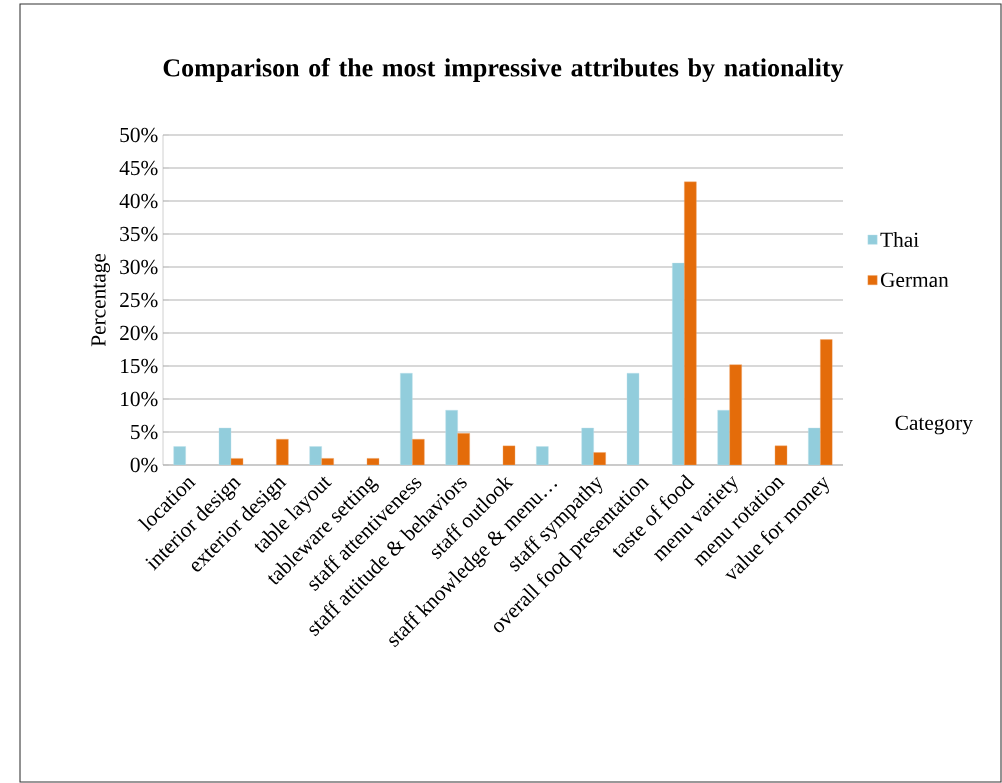  I want to click on legend-label: German, so click(914, 280).